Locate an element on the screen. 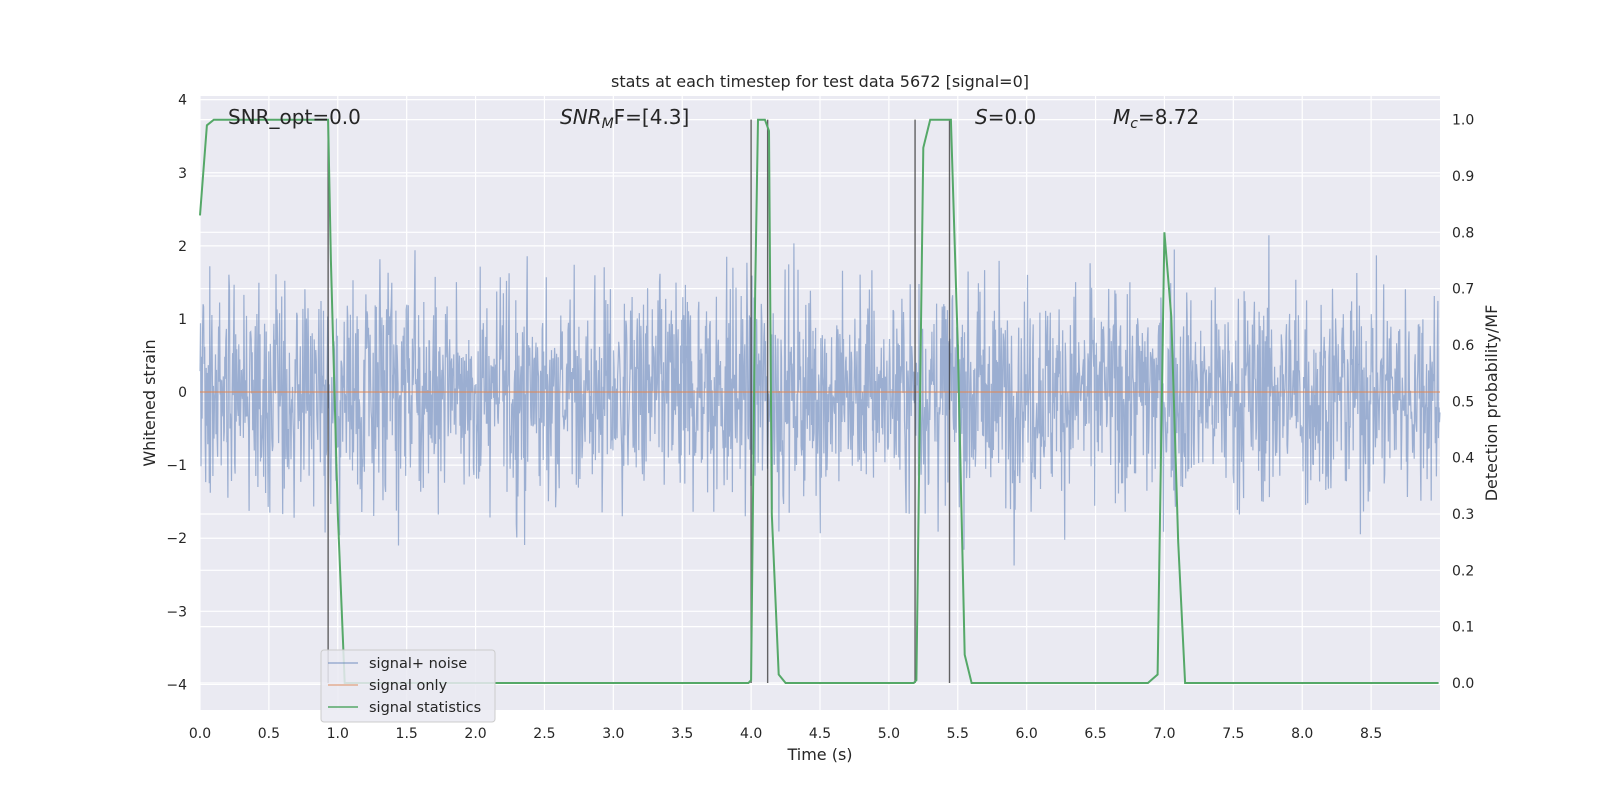 The width and height of the screenshot is (1600, 800). right-y-tick-label: 0.6 is located at coordinates (1463, 346).